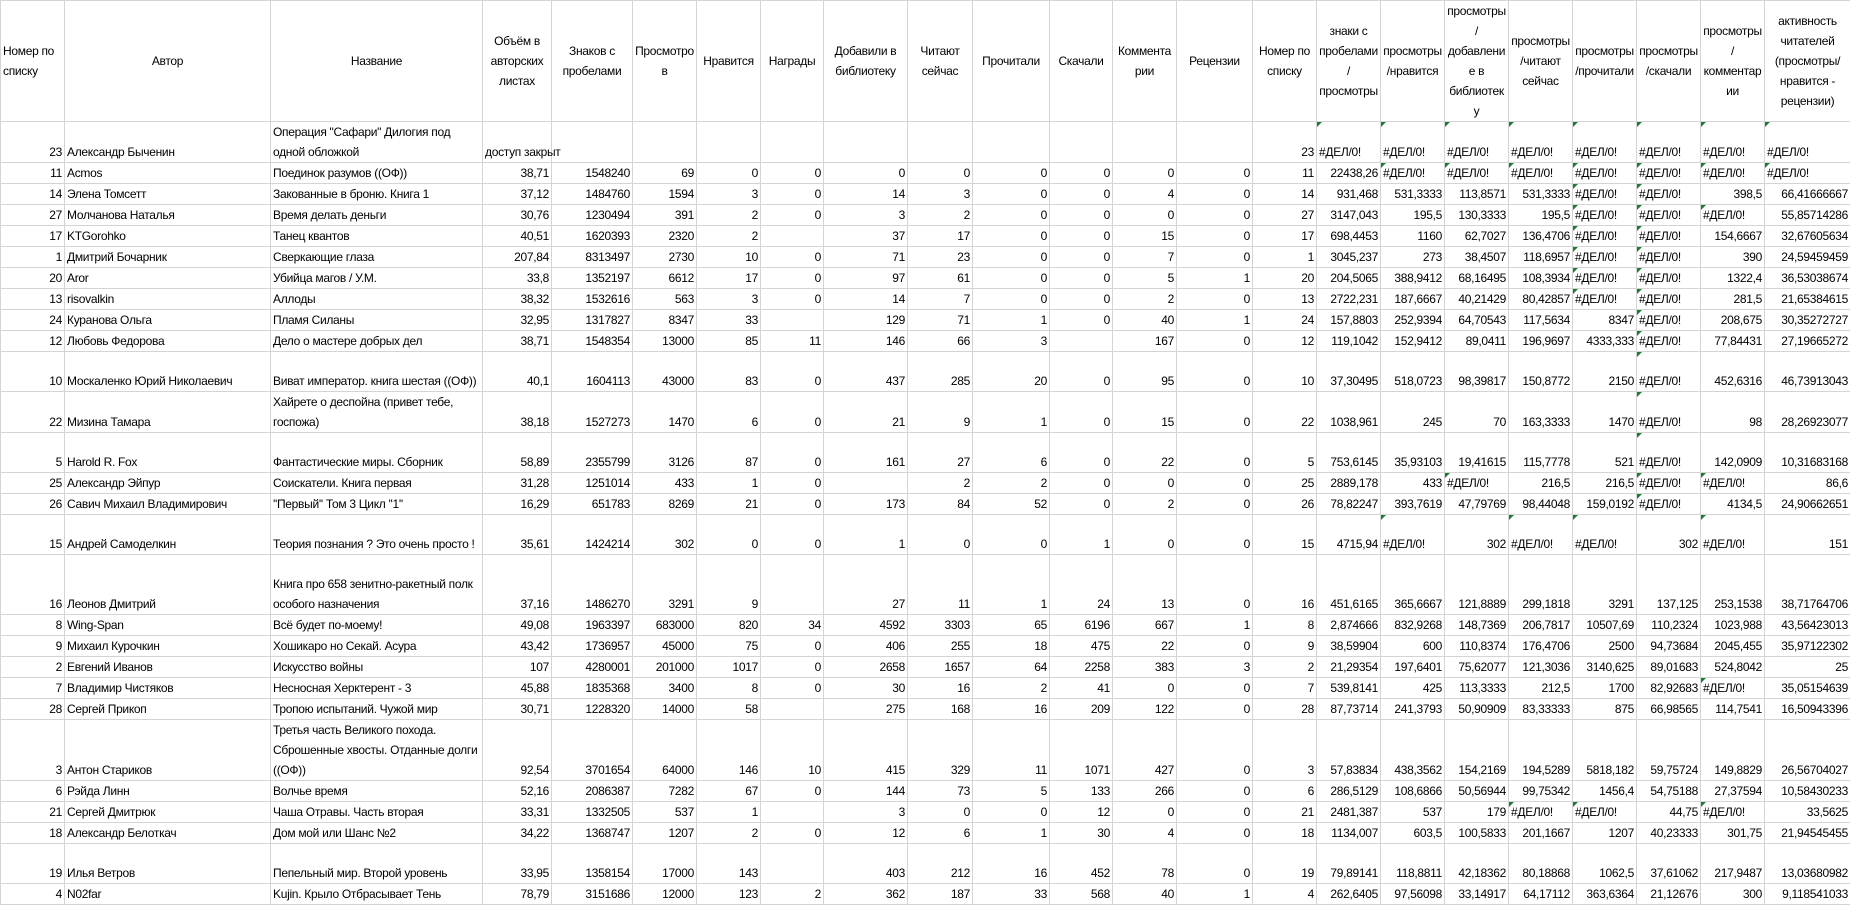 Image resolution: width=1850 pixels, height=905 pixels. I want to click on column-header: Награды, so click(792, 61).